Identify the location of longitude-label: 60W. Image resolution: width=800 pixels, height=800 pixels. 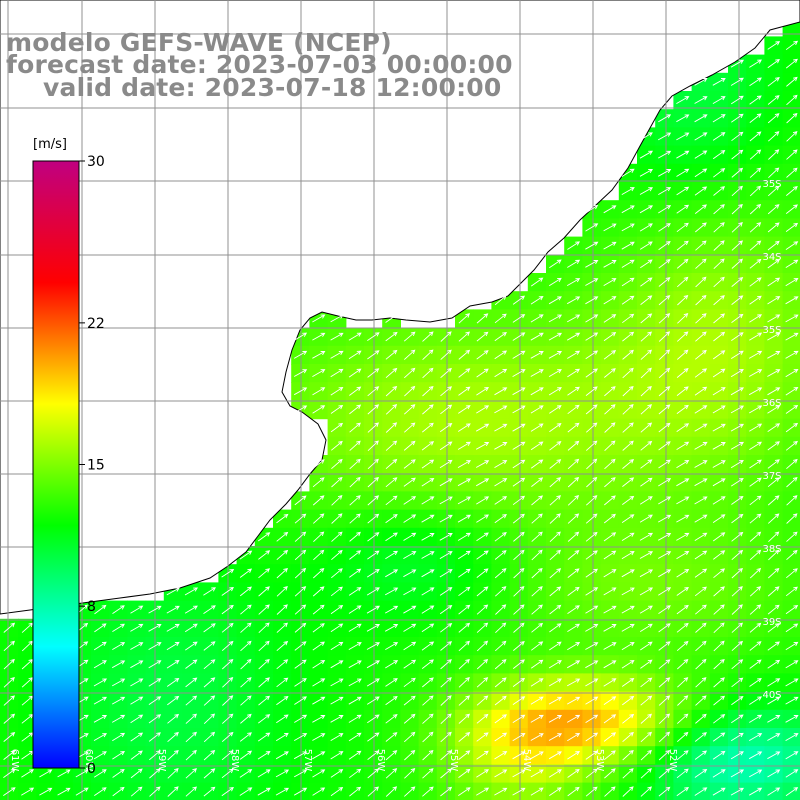
(88, 760).